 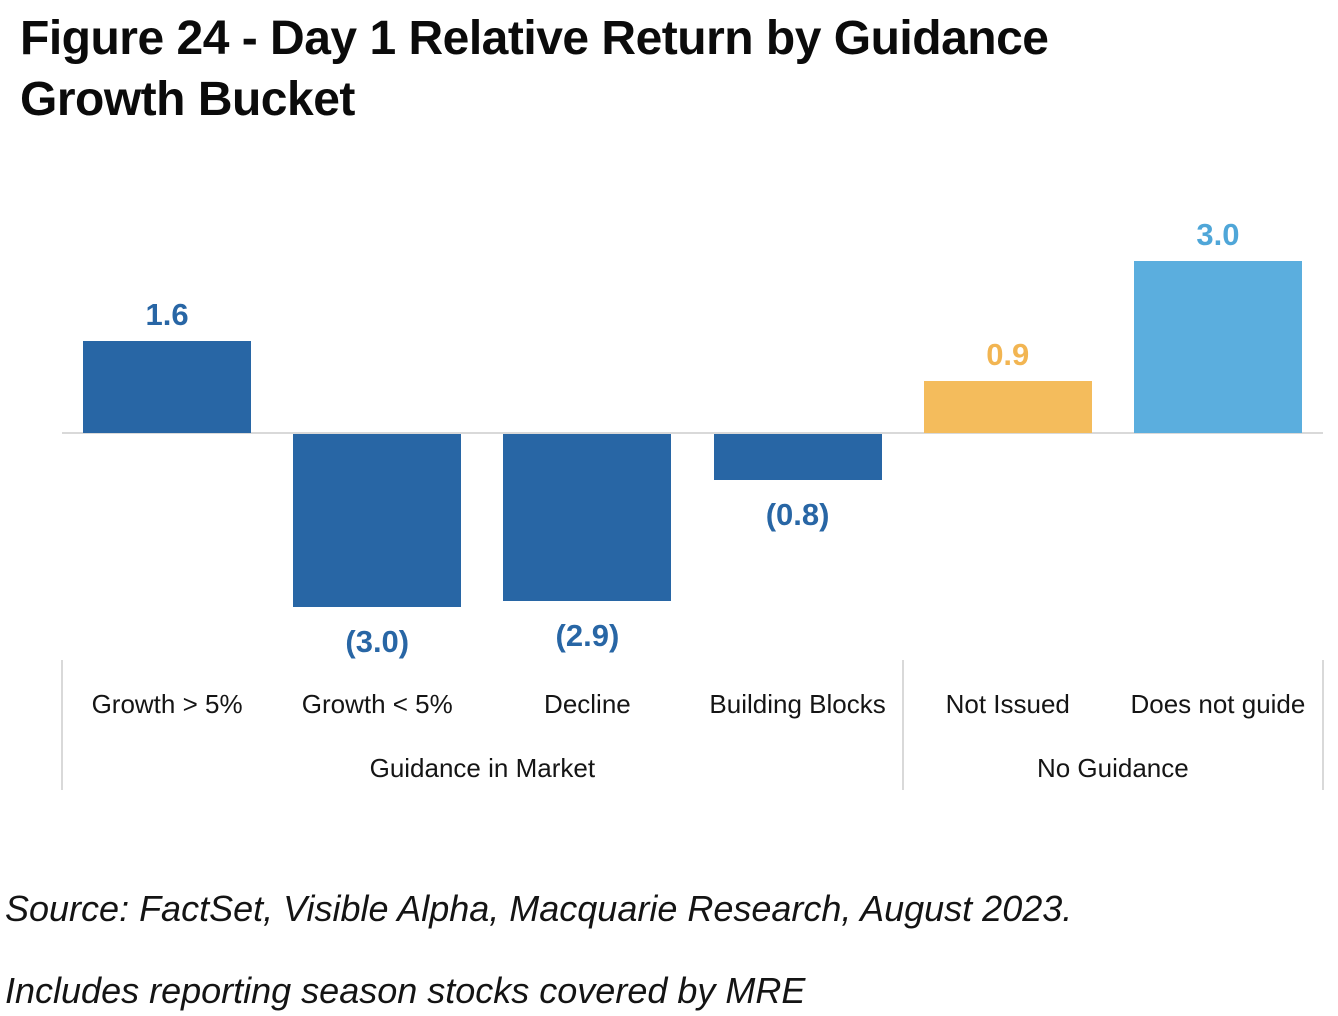 What do you see at coordinates (1217, 346) in the screenshot?
I see `bar-does-not-guide` at bounding box center [1217, 346].